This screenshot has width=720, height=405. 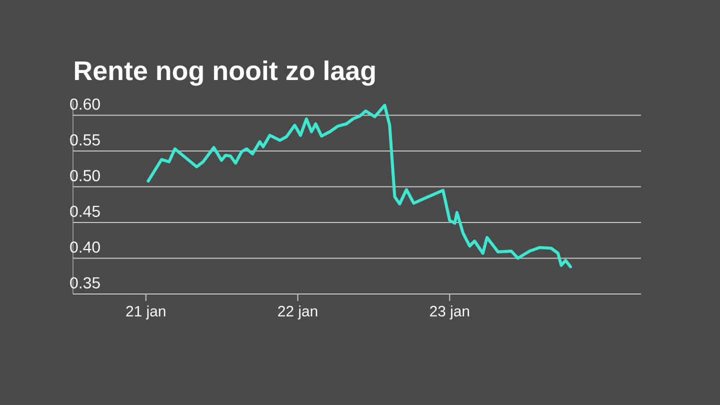 I want to click on y-tick-label: 0.35, so click(x=85, y=282).